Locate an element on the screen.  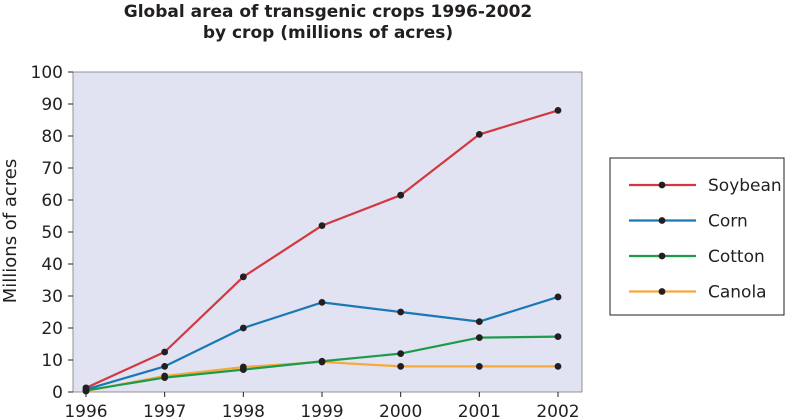
legend-item-corn: Corn is located at coordinates (688, 222).